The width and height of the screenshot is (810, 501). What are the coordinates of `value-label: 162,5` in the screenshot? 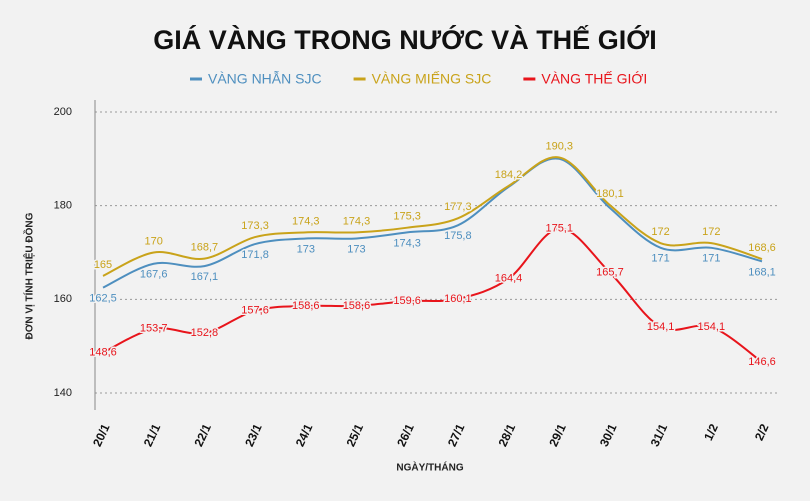 It's located at (103, 299).